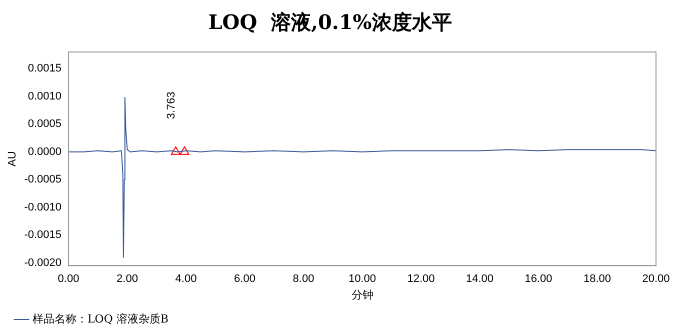  What do you see at coordinates (45, 124) in the screenshot?
I see `y-tick-label: 0.0005` at bounding box center [45, 124].